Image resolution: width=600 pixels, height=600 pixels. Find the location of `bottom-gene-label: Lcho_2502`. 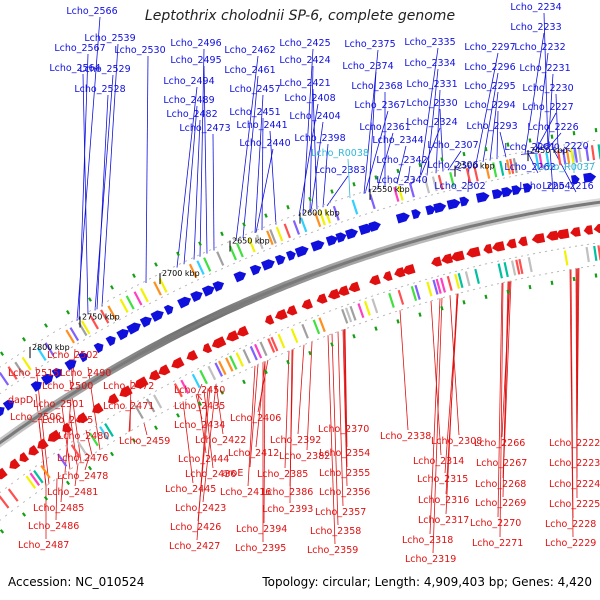

bottom-gene-label: Lcho_2502 is located at coordinates (72, 355).